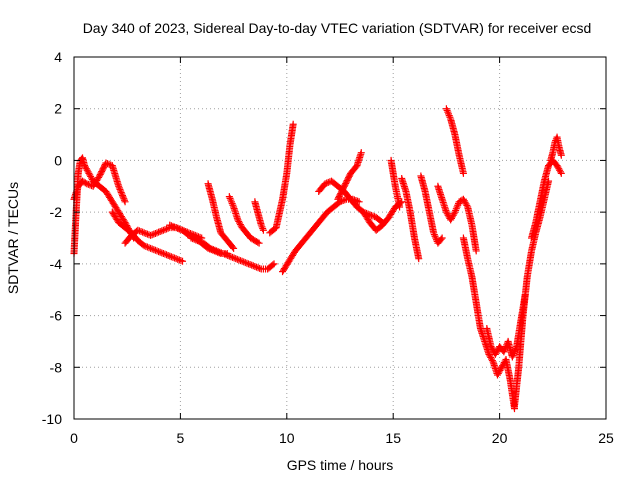 The image size is (640, 480). Describe the element at coordinates (340, 465) in the screenshot. I see `x-axis-label: GPS time / hours` at that location.